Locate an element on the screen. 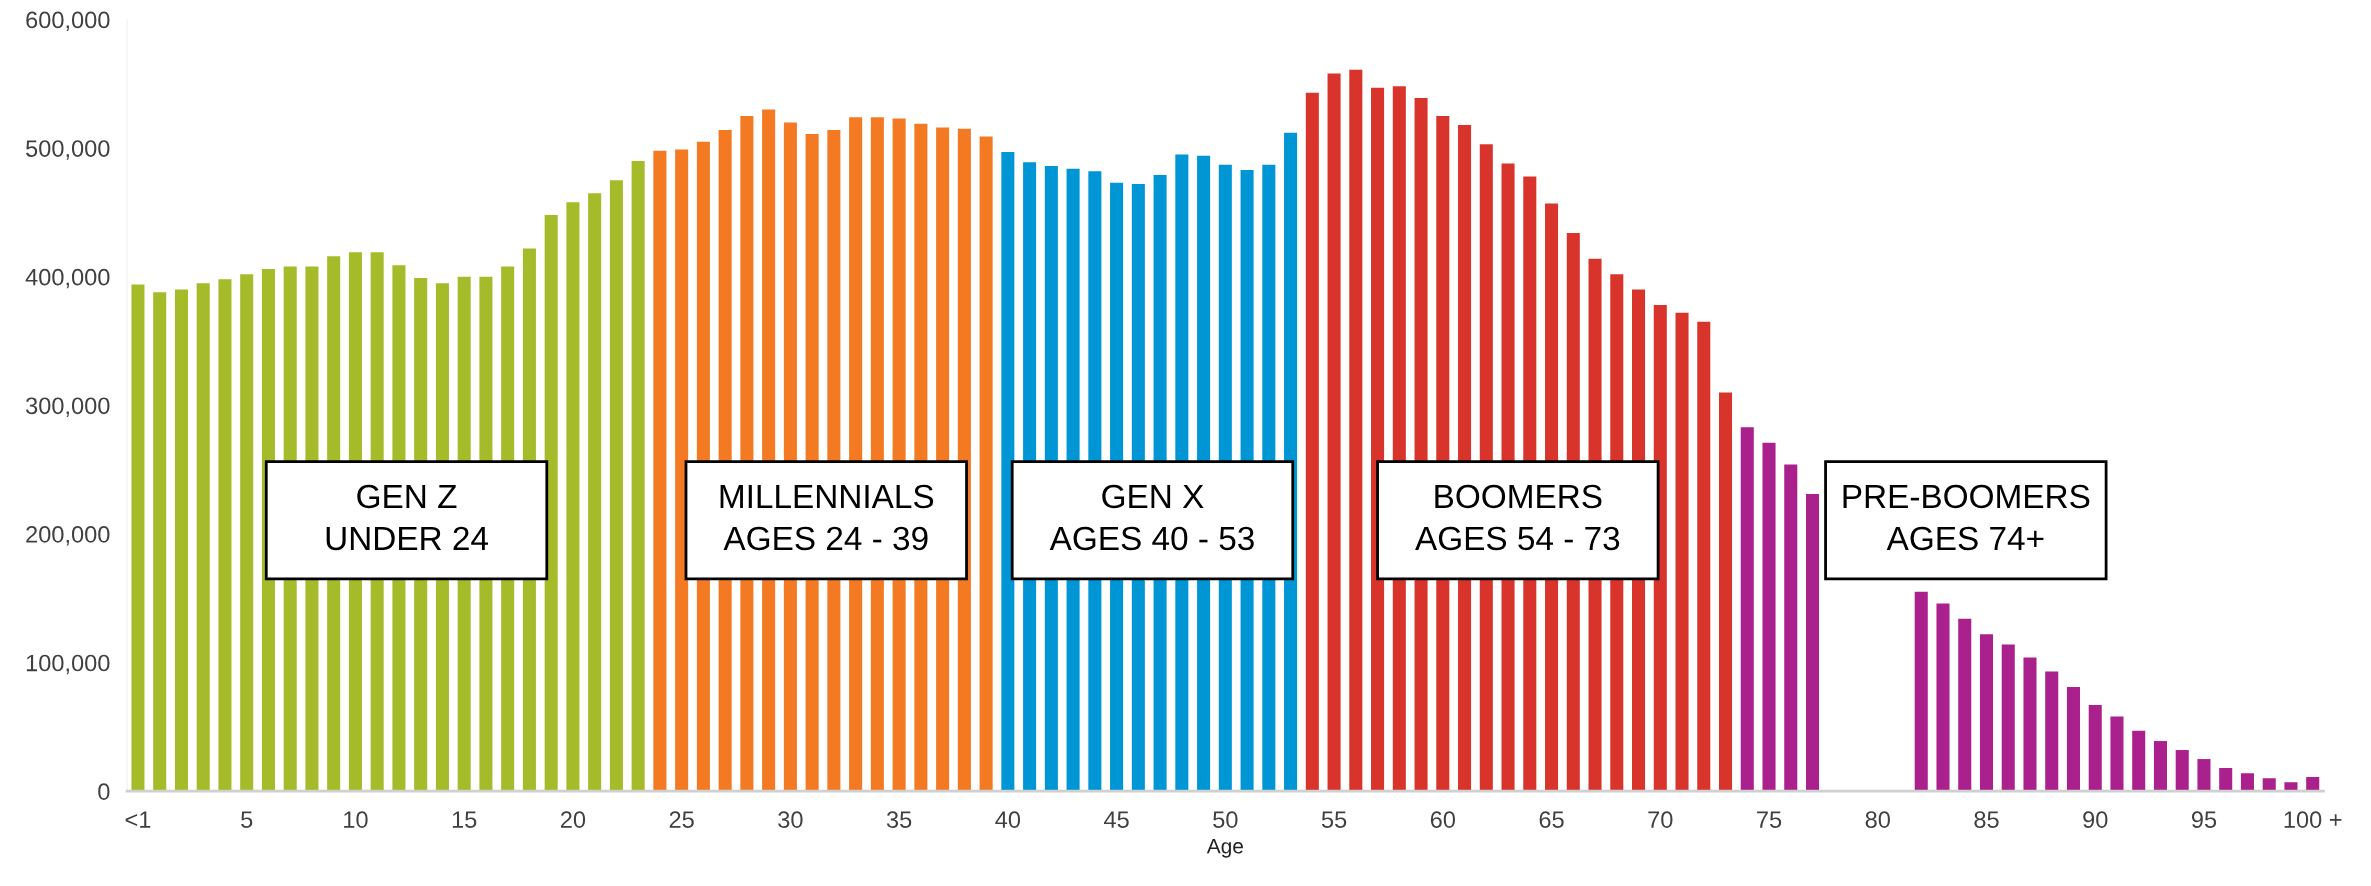 The image size is (2371, 886). x-tick-label: <1 is located at coordinates (138, 819).